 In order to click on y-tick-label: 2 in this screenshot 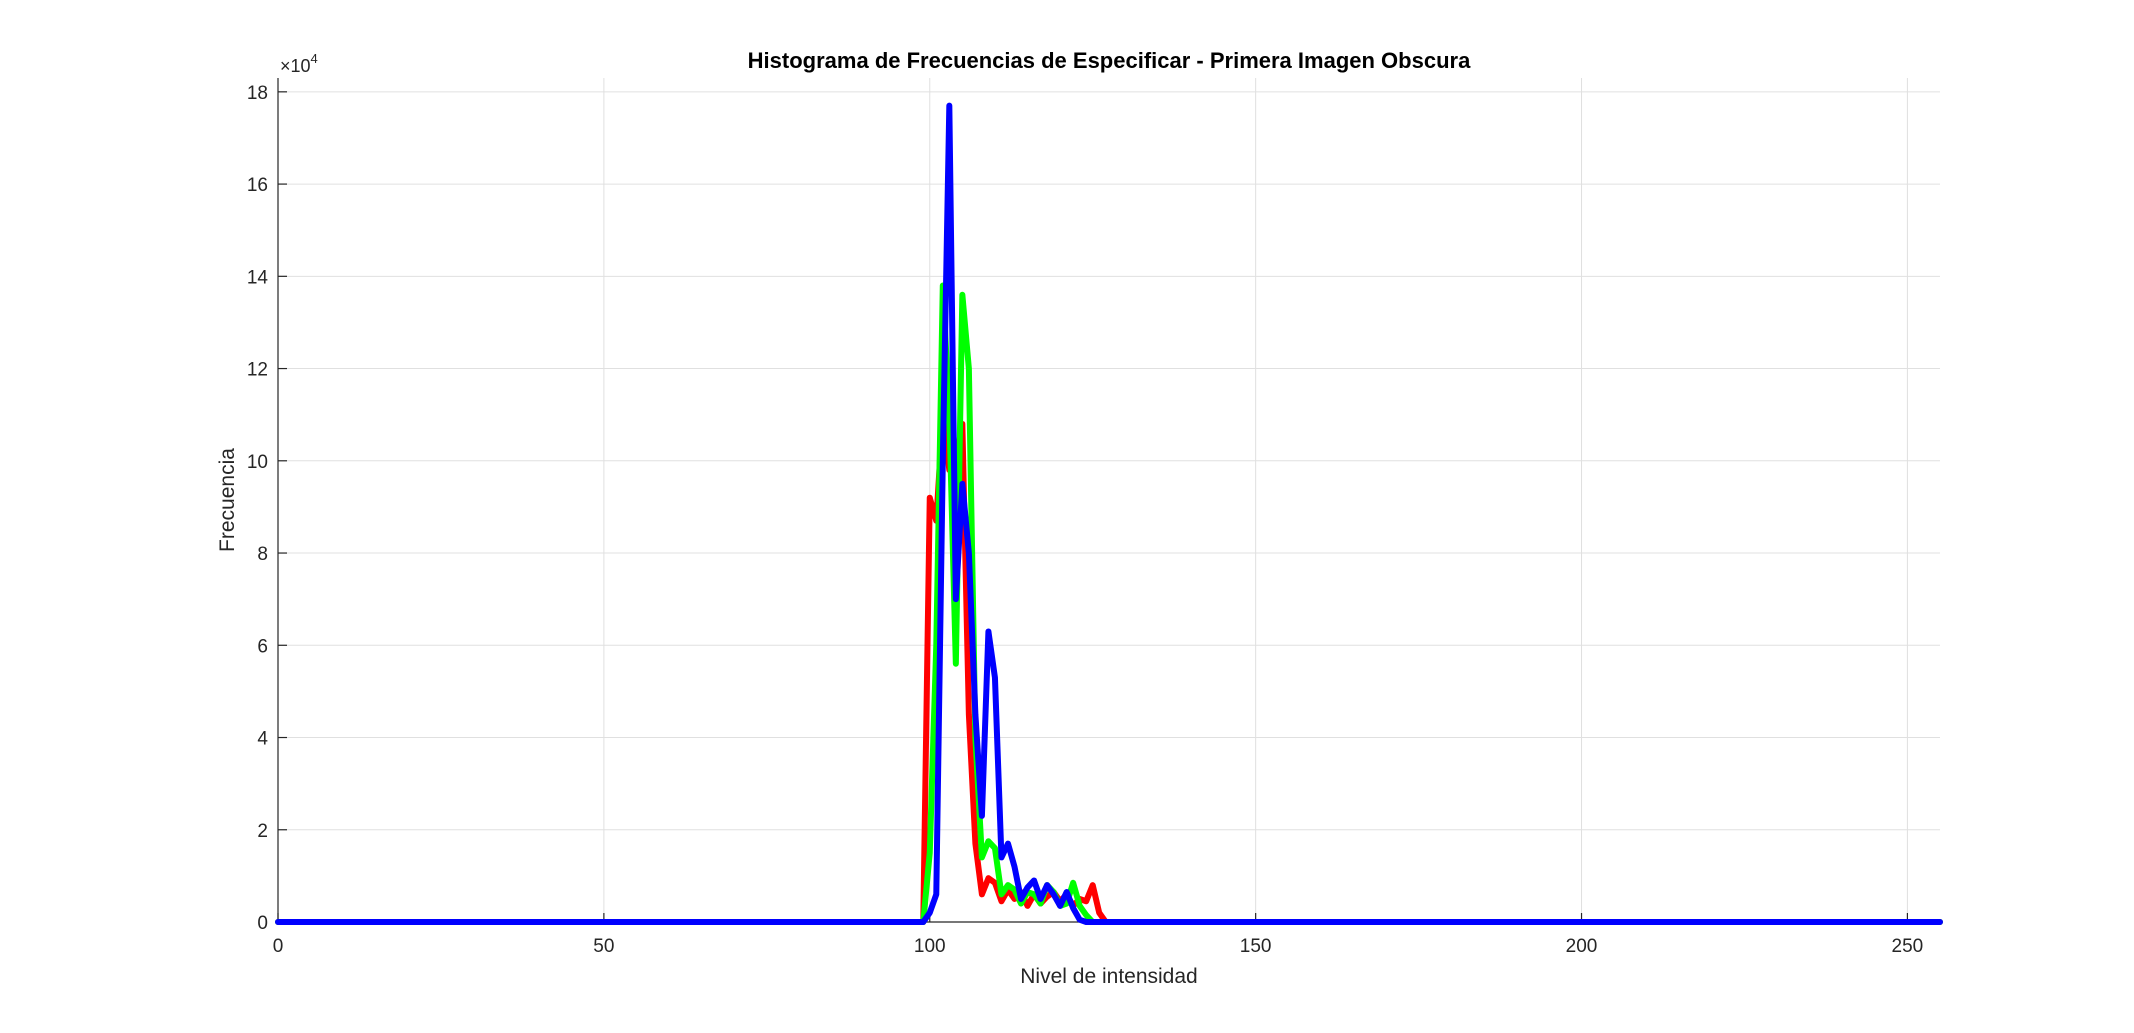, I will do `click(262, 831)`.